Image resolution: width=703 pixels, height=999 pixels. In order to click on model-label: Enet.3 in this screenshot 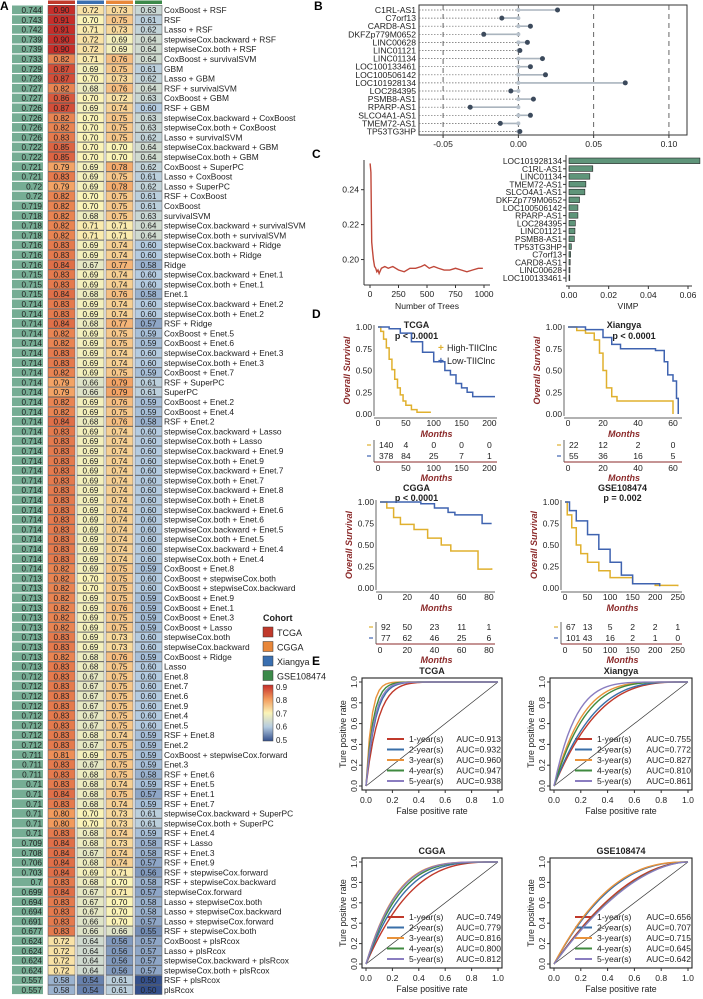, I will do `click(176, 765)`.